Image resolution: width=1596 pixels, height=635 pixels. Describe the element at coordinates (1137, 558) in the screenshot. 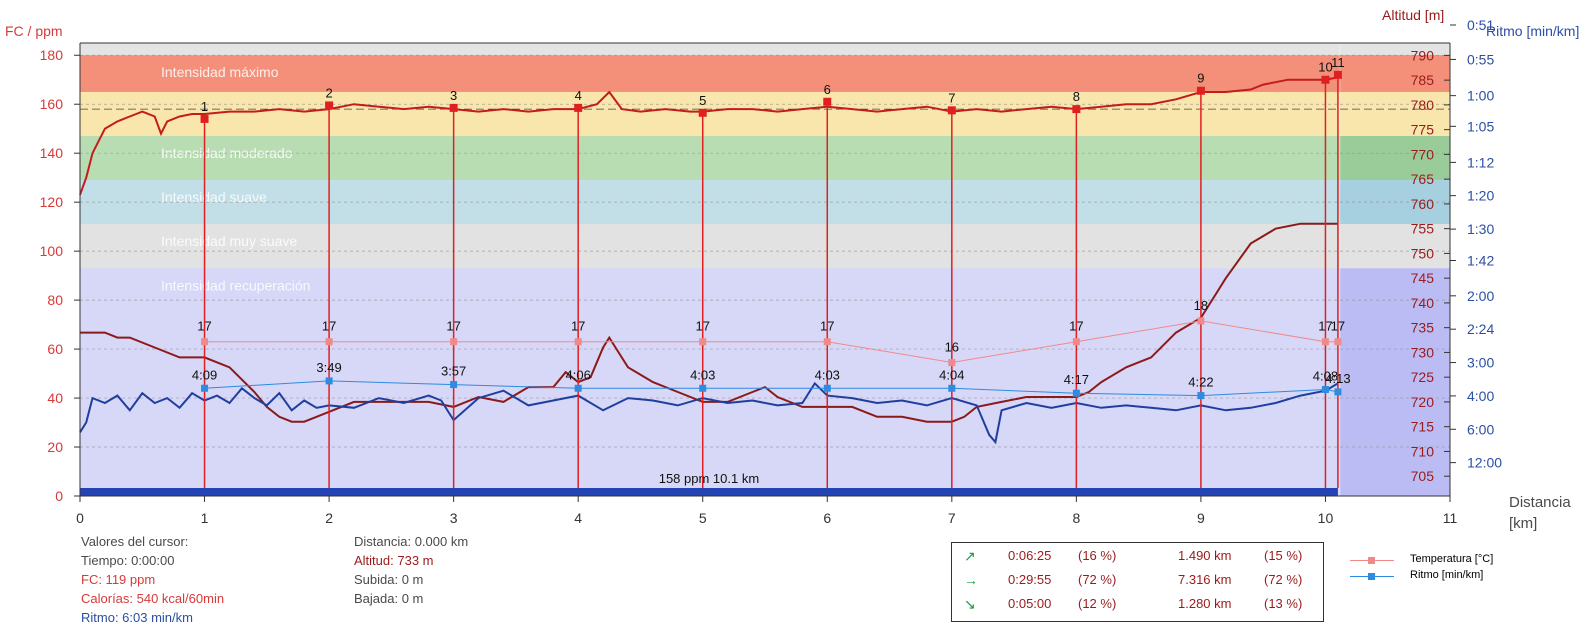

I see `slope-row-up: ↗ 0:06:25 (16 %) 1.490 km (15 %)` at that location.